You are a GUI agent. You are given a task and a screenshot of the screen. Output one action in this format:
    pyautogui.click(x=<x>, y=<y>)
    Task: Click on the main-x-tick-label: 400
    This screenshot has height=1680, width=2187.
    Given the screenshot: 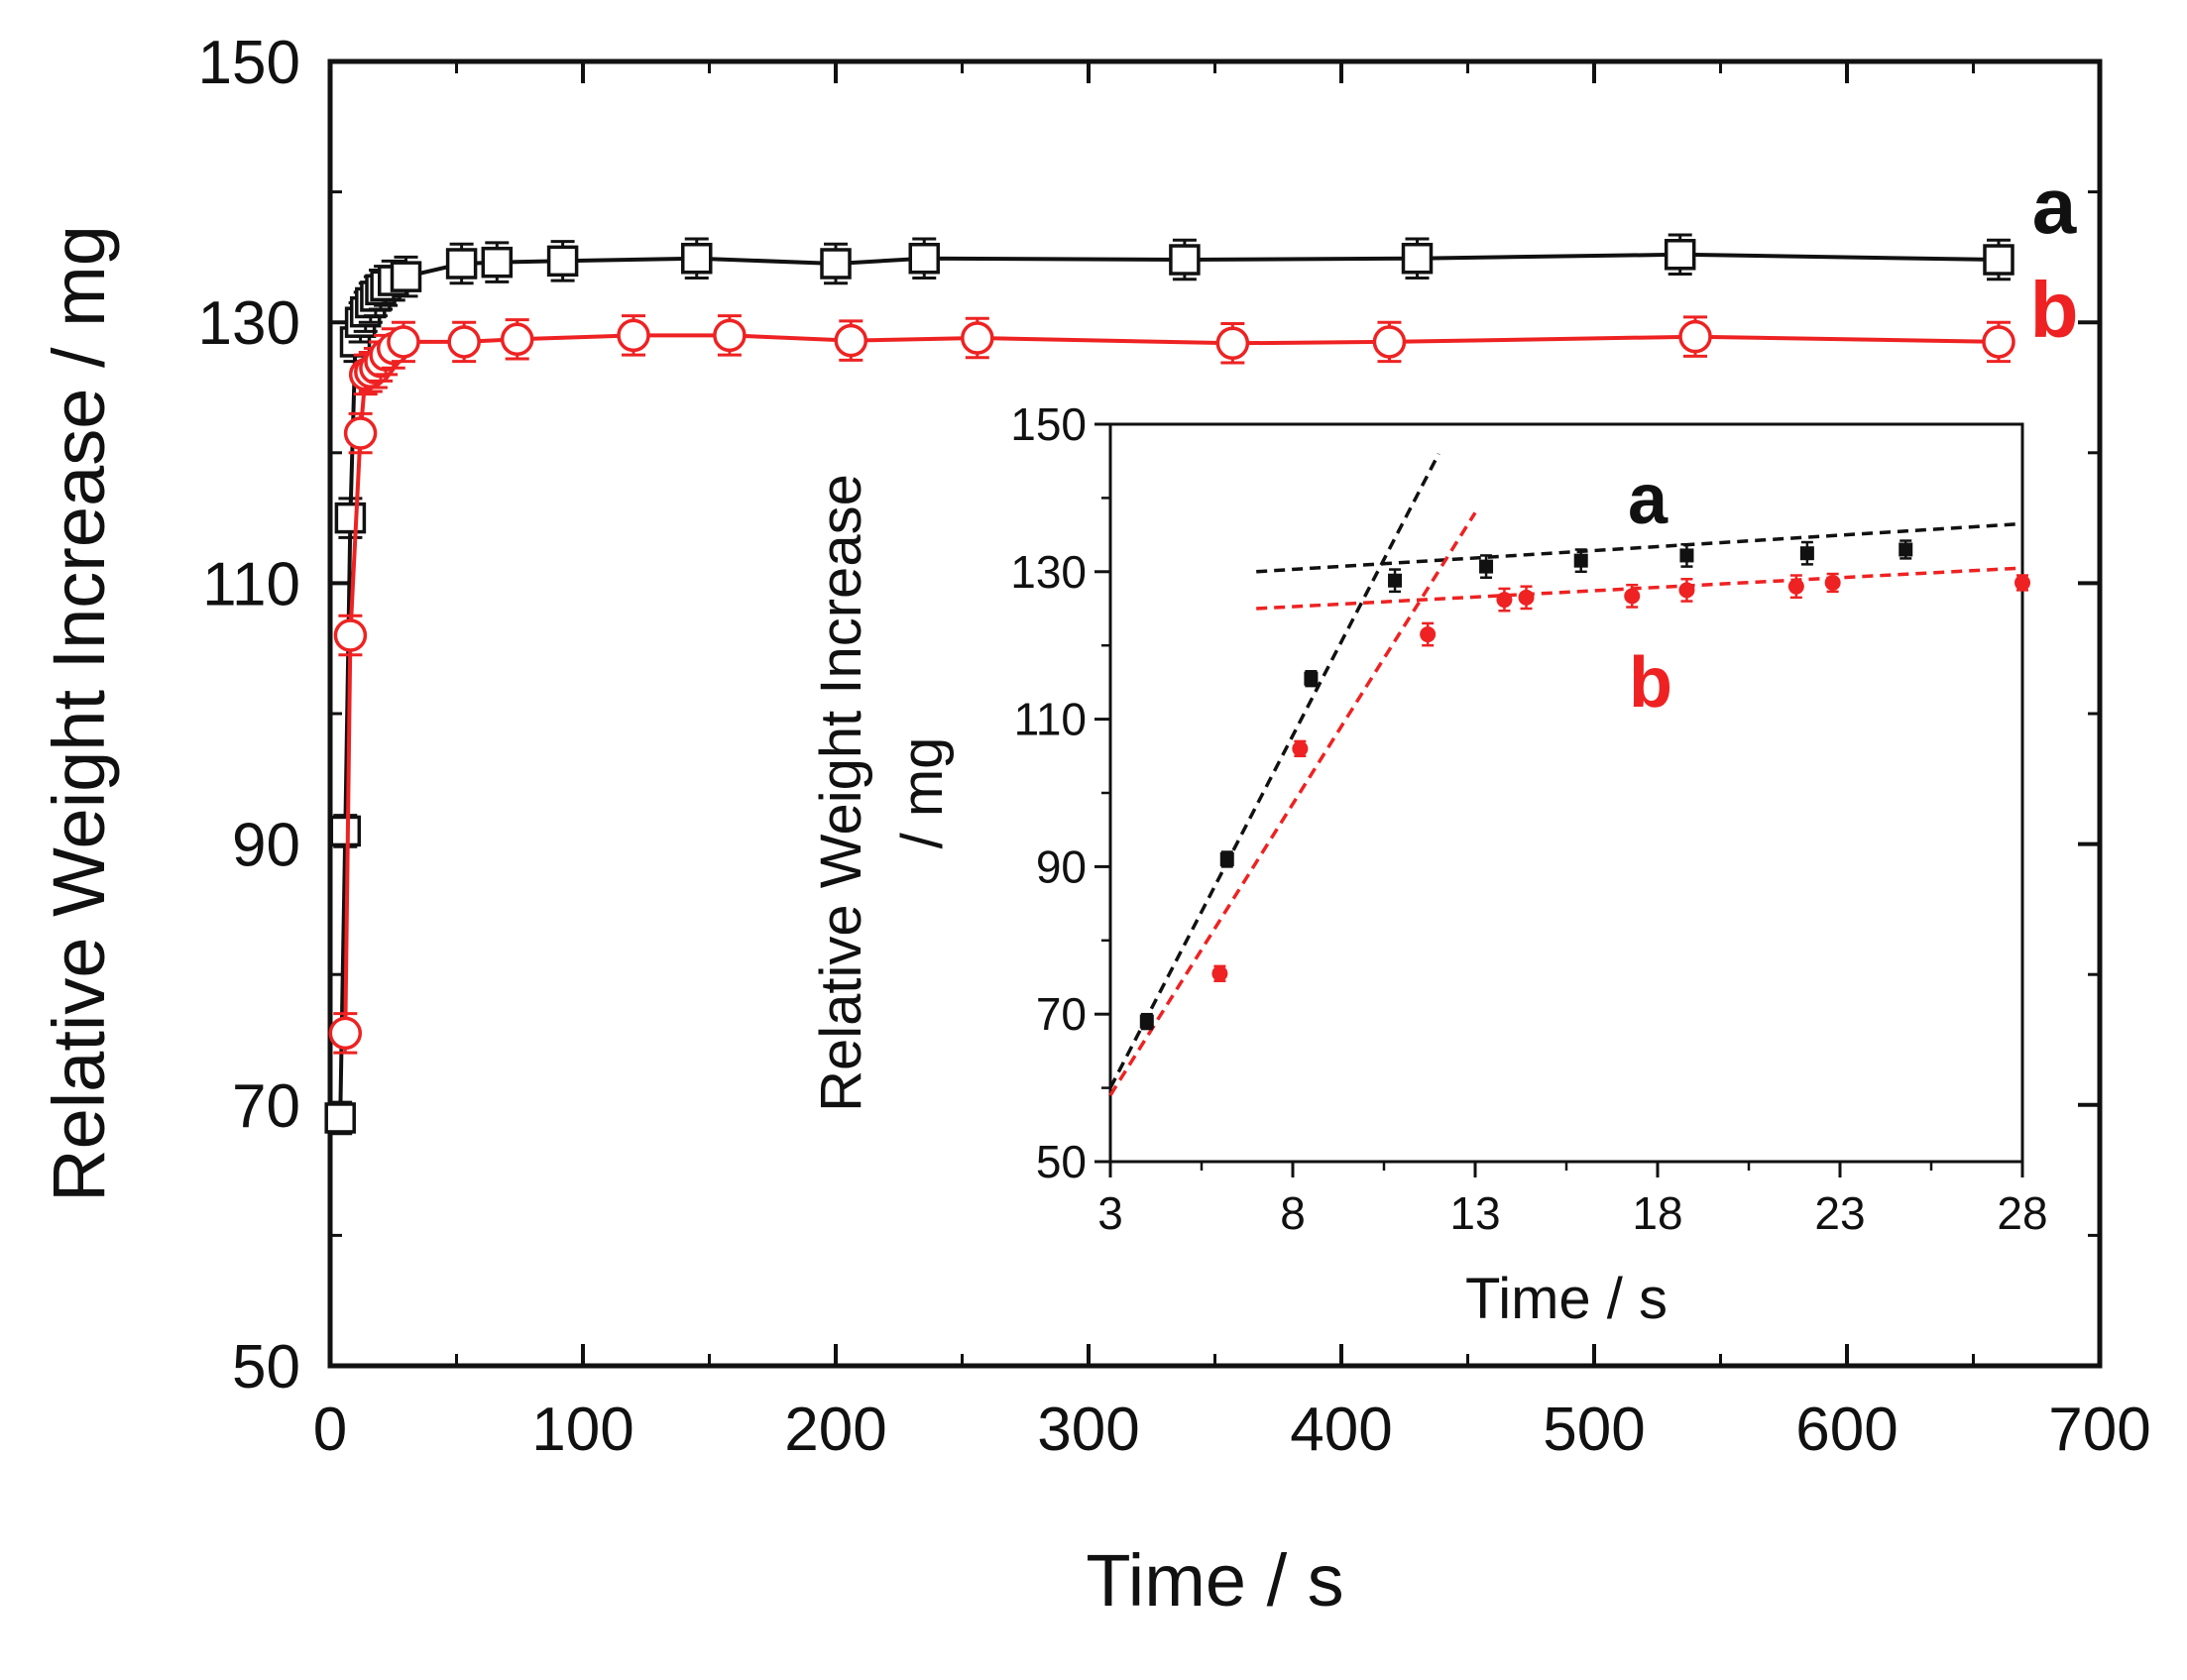 What is the action you would take?
    pyautogui.click(x=1341, y=1430)
    